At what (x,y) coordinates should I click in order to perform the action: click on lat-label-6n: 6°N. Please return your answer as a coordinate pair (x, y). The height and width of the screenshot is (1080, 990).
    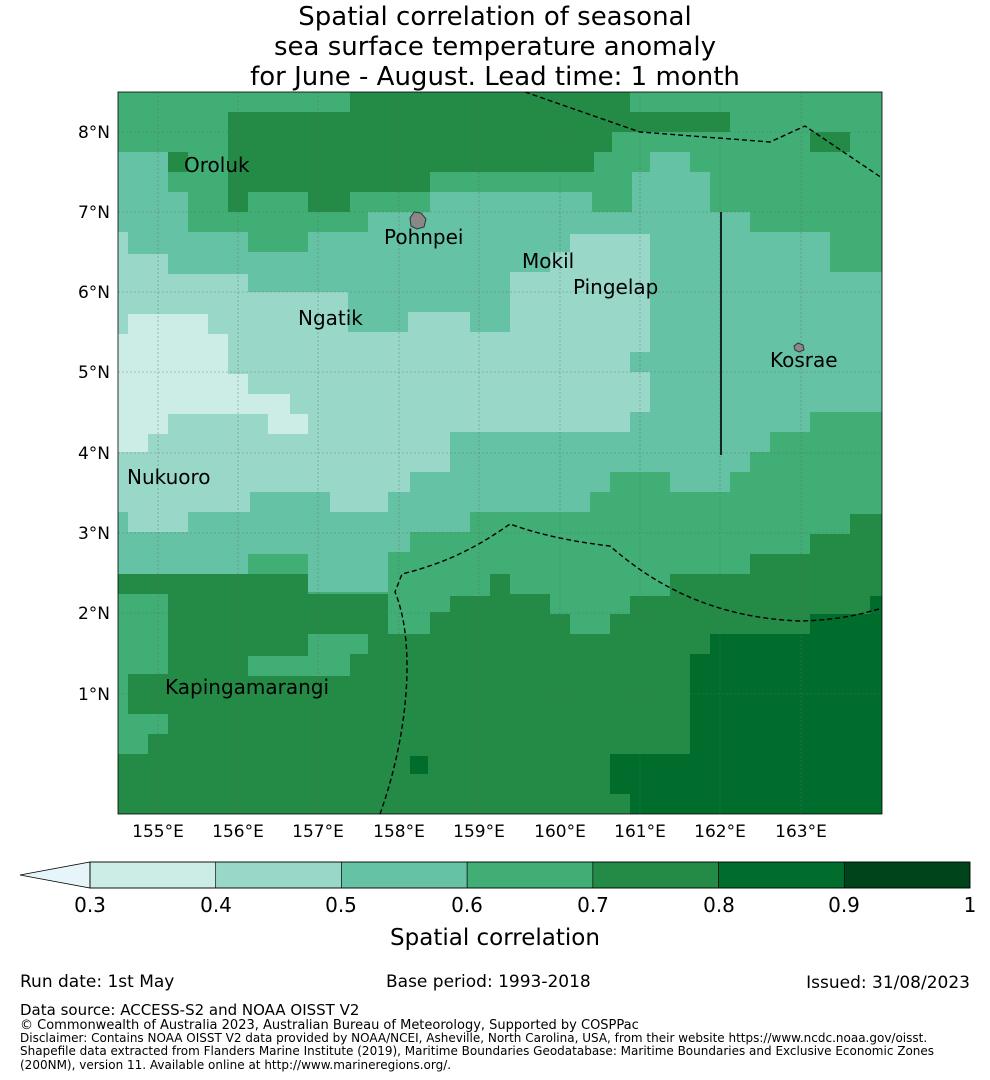
    Looking at the image, I should click on (94, 293).